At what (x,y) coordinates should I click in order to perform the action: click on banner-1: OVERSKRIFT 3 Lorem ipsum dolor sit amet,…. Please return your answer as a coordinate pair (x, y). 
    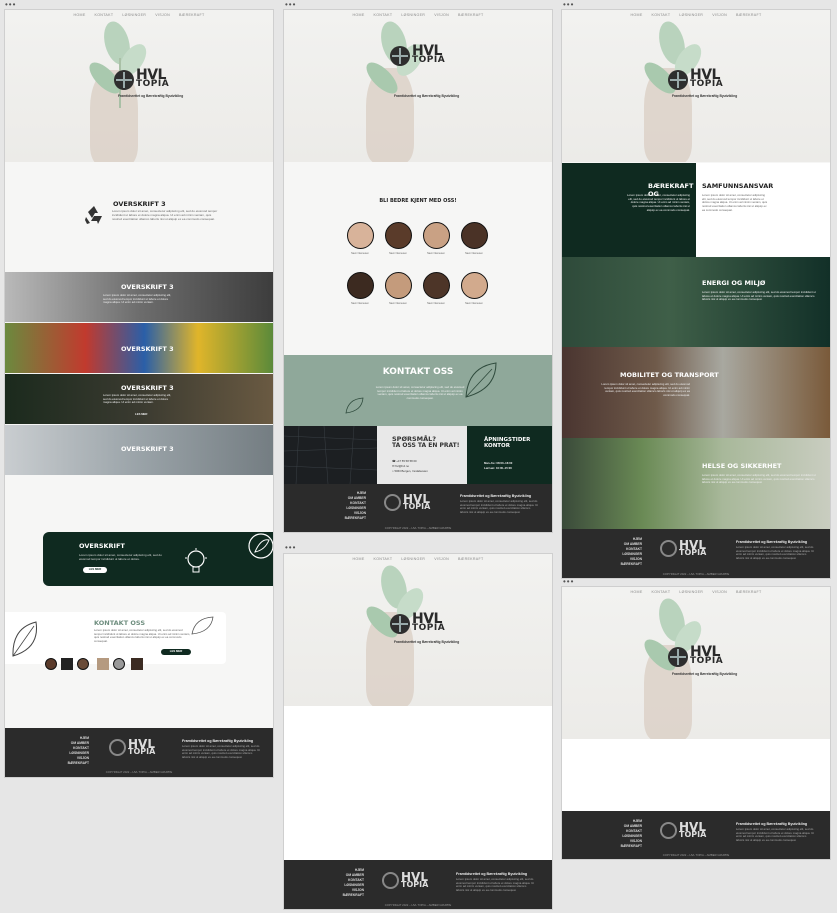
    Looking at the image, I should click on (139, 297).